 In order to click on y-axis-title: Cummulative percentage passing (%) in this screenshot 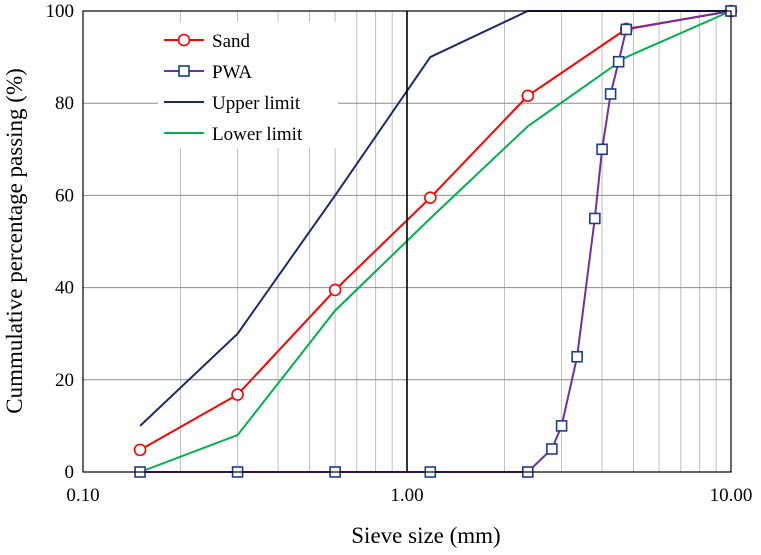, I will do `click(14, 241)`.